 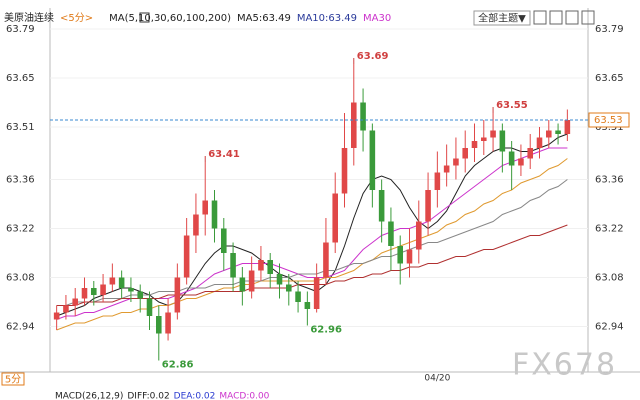 I want to click on period-label: 5分, so click(x=13, y=380).